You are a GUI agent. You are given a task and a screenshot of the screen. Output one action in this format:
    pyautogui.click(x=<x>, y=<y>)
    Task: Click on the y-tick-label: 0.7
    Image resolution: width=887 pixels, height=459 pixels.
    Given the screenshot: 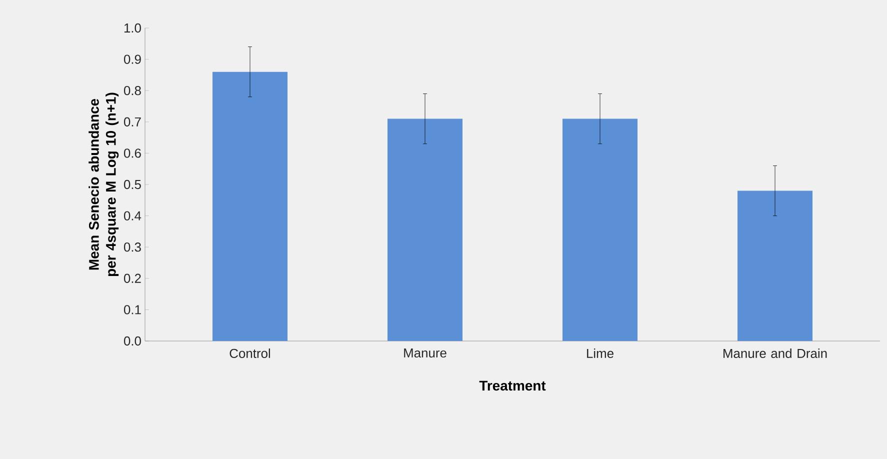 What is the action you would take?
    pyautogui.click(x=132, y=121)
    